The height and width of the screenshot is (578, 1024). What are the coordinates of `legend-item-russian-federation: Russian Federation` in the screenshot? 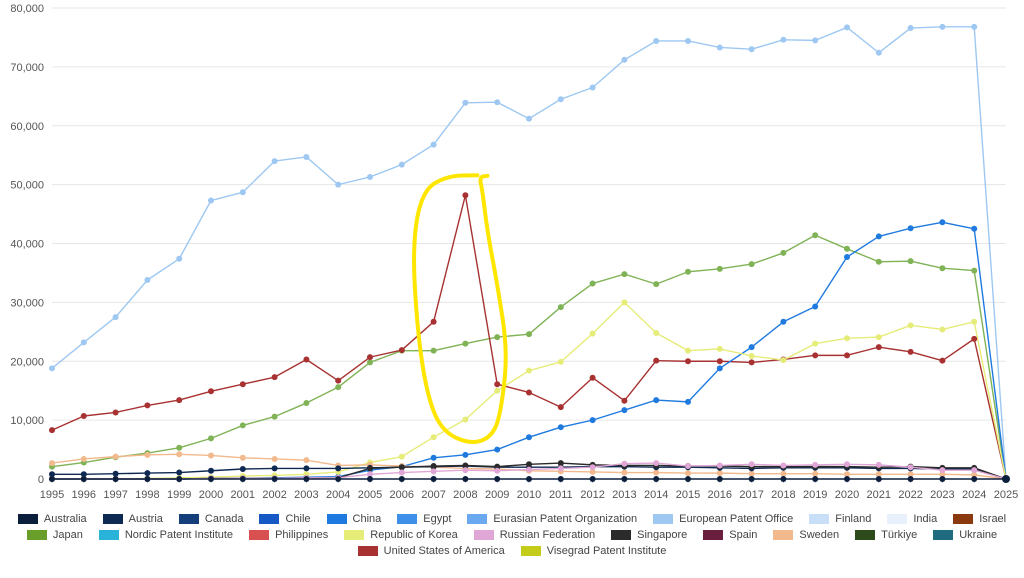 It's located at (534, 535).